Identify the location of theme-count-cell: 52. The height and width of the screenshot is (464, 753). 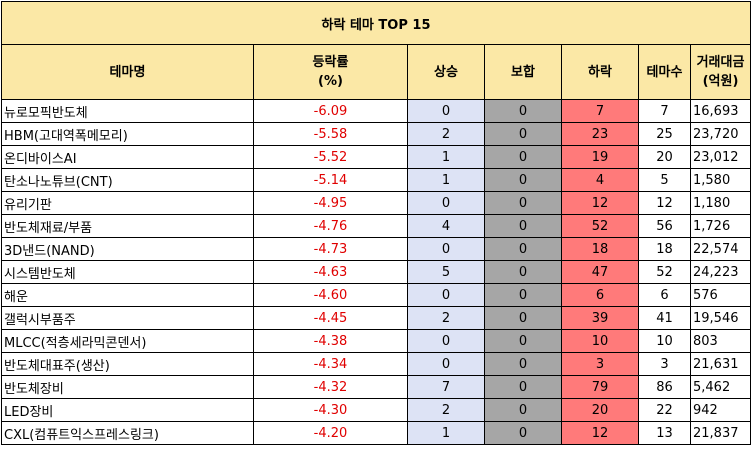
(664, 272).